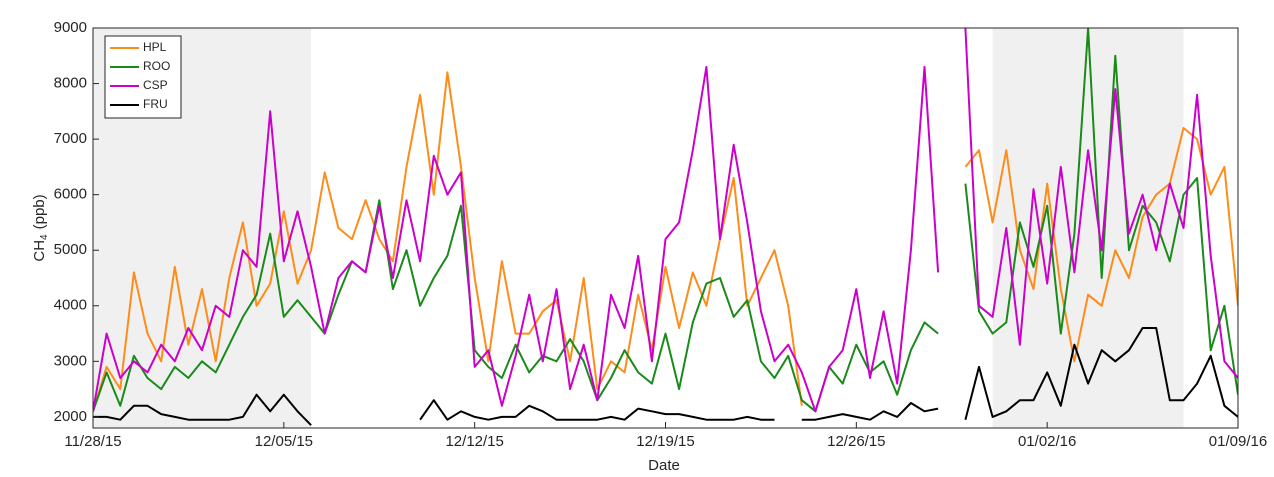  I want to click on legend: HPL ROO CSP FRU, so click(143, 77).